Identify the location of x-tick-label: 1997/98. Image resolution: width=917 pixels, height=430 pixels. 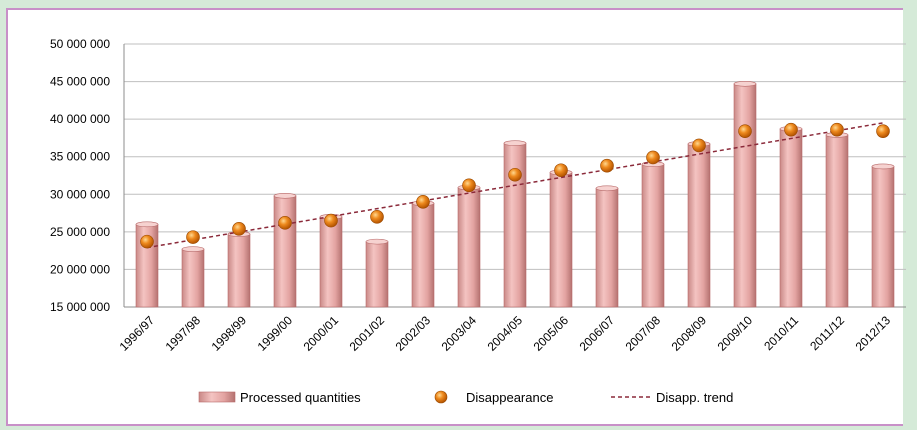
(183, 333).